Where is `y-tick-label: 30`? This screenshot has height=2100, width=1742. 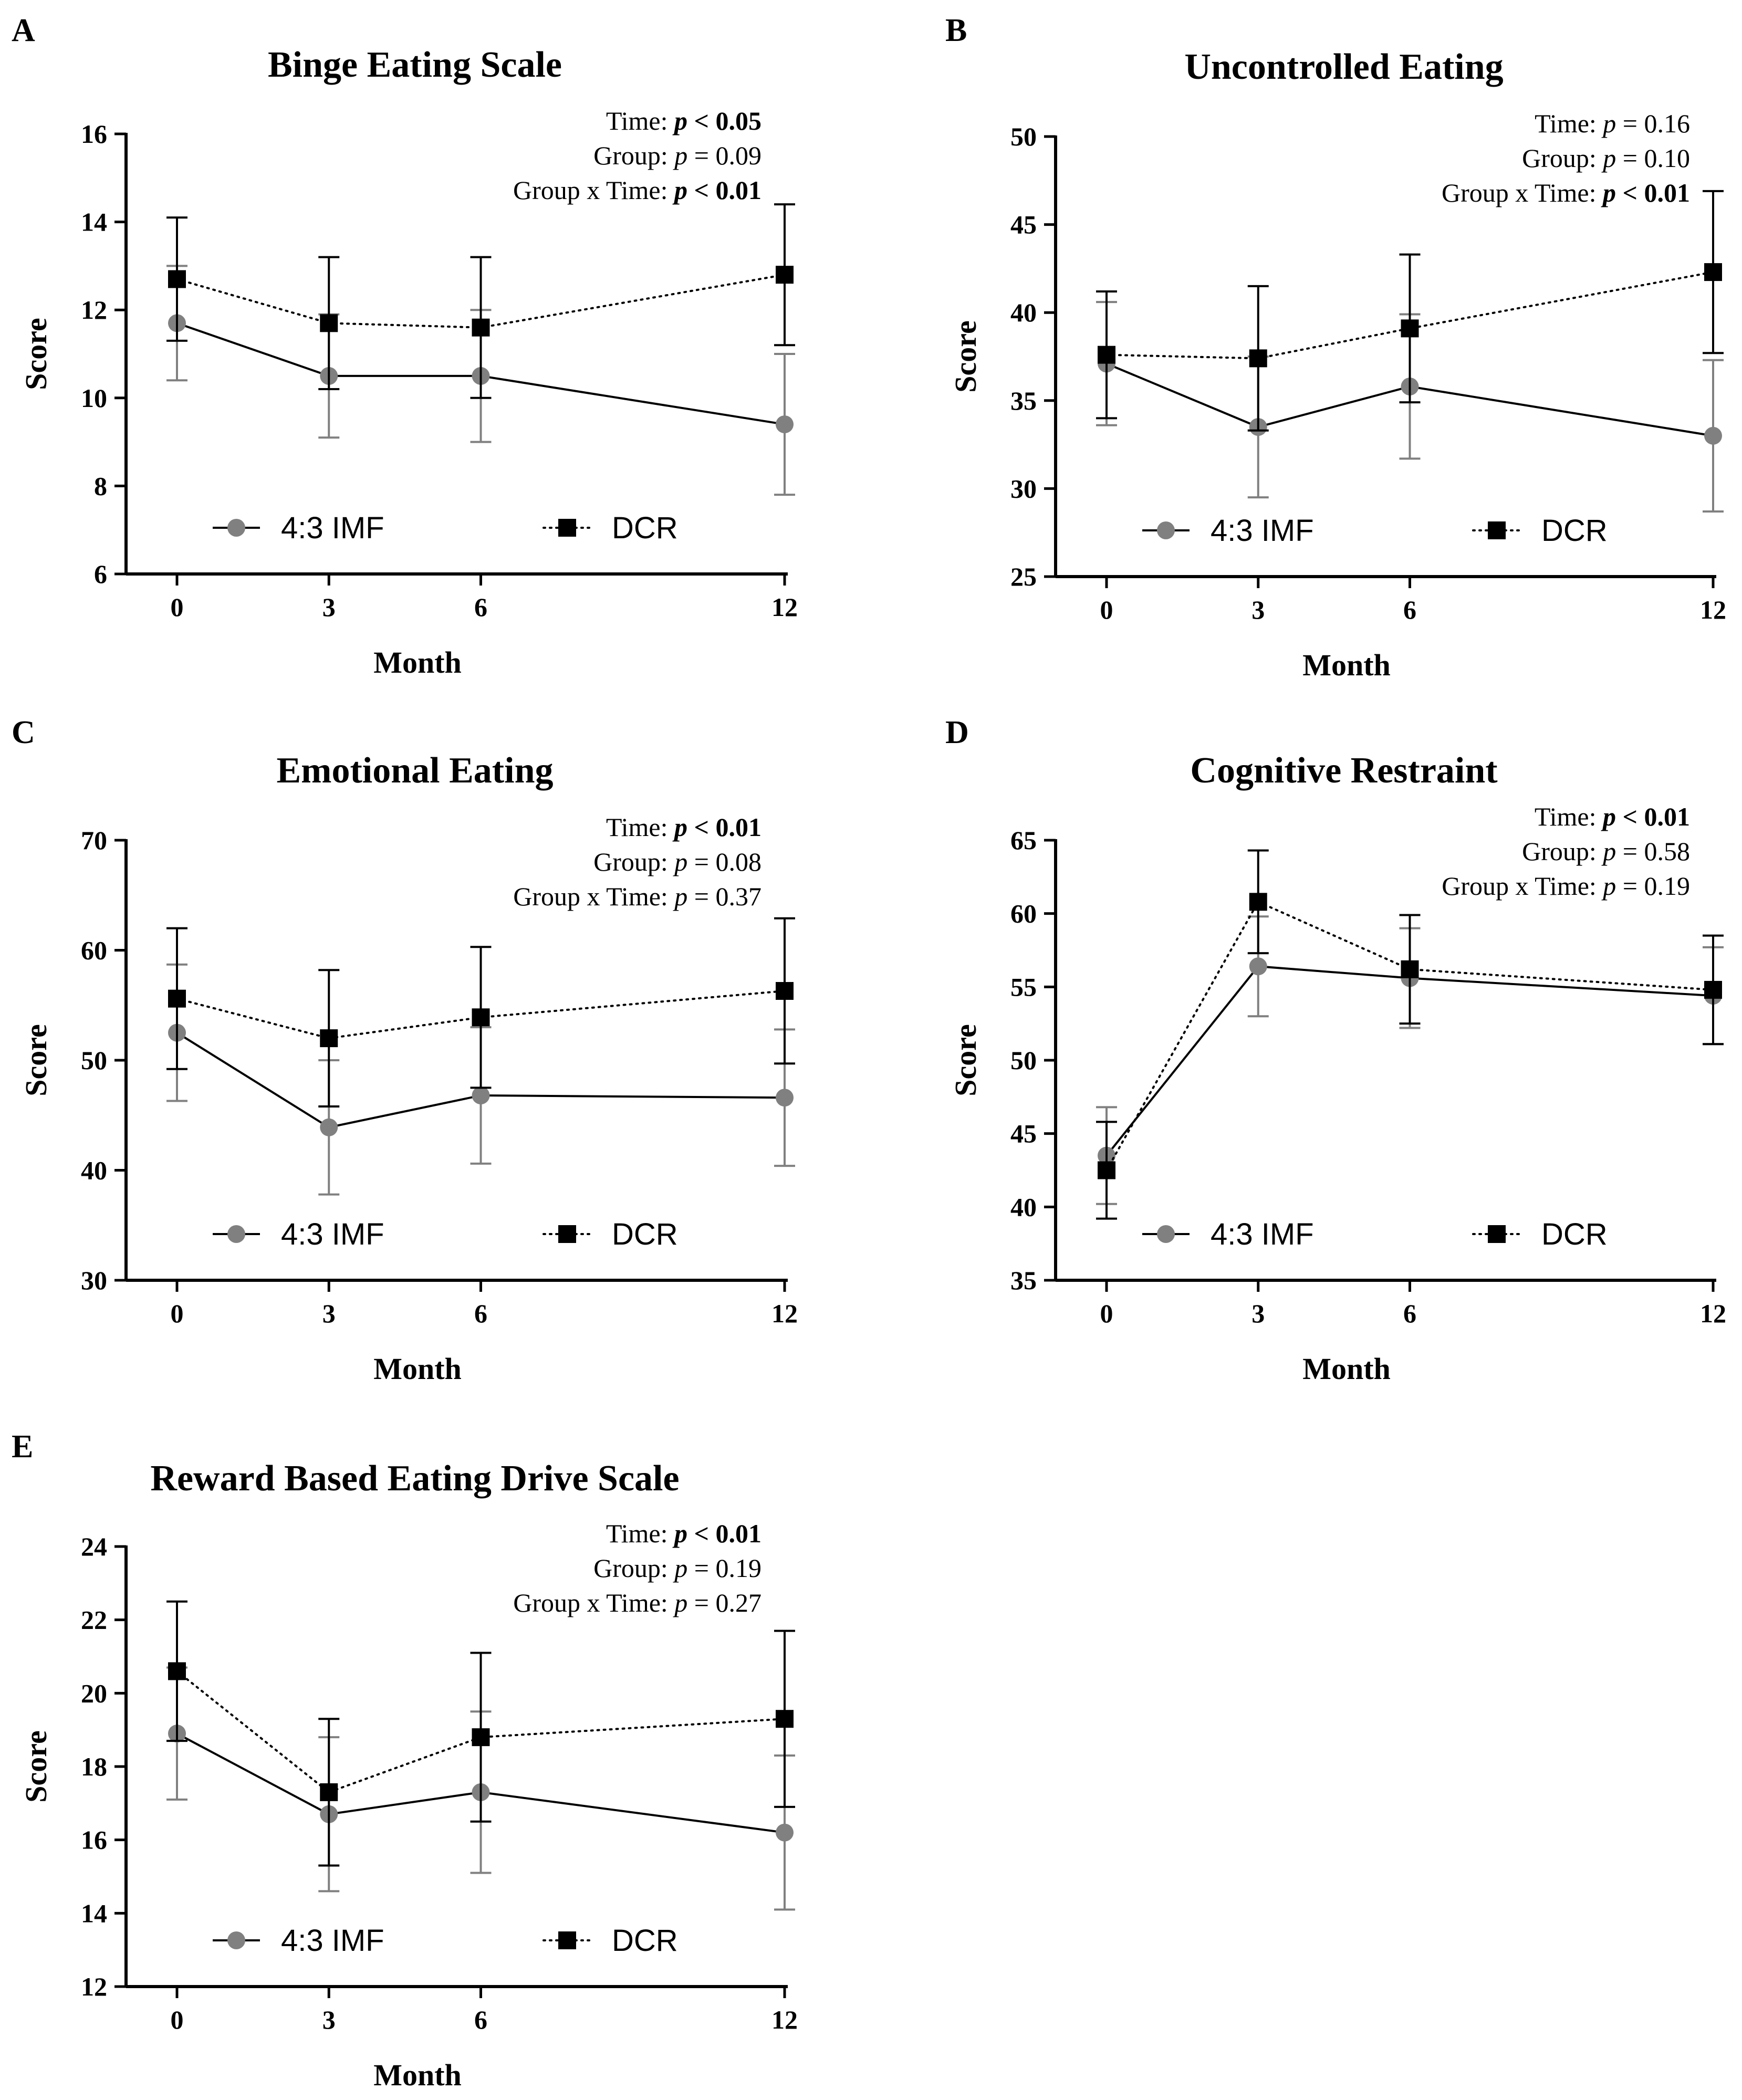 y-tick-label: 30 is located at coordinates (94, 1281).